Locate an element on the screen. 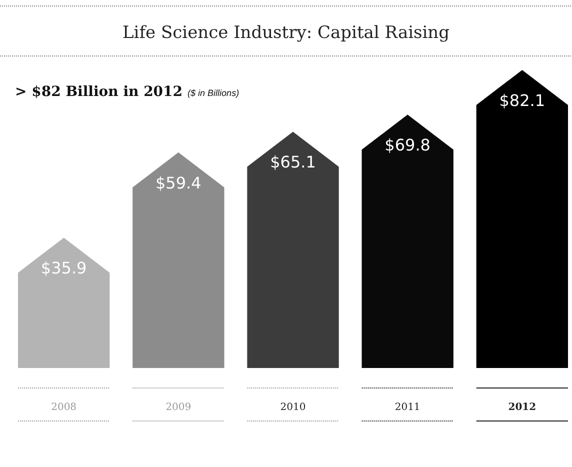 Image resolution: width=572 pixels, height=467 pixels. data-label: $59.4 is located at coordinates (179, 182).